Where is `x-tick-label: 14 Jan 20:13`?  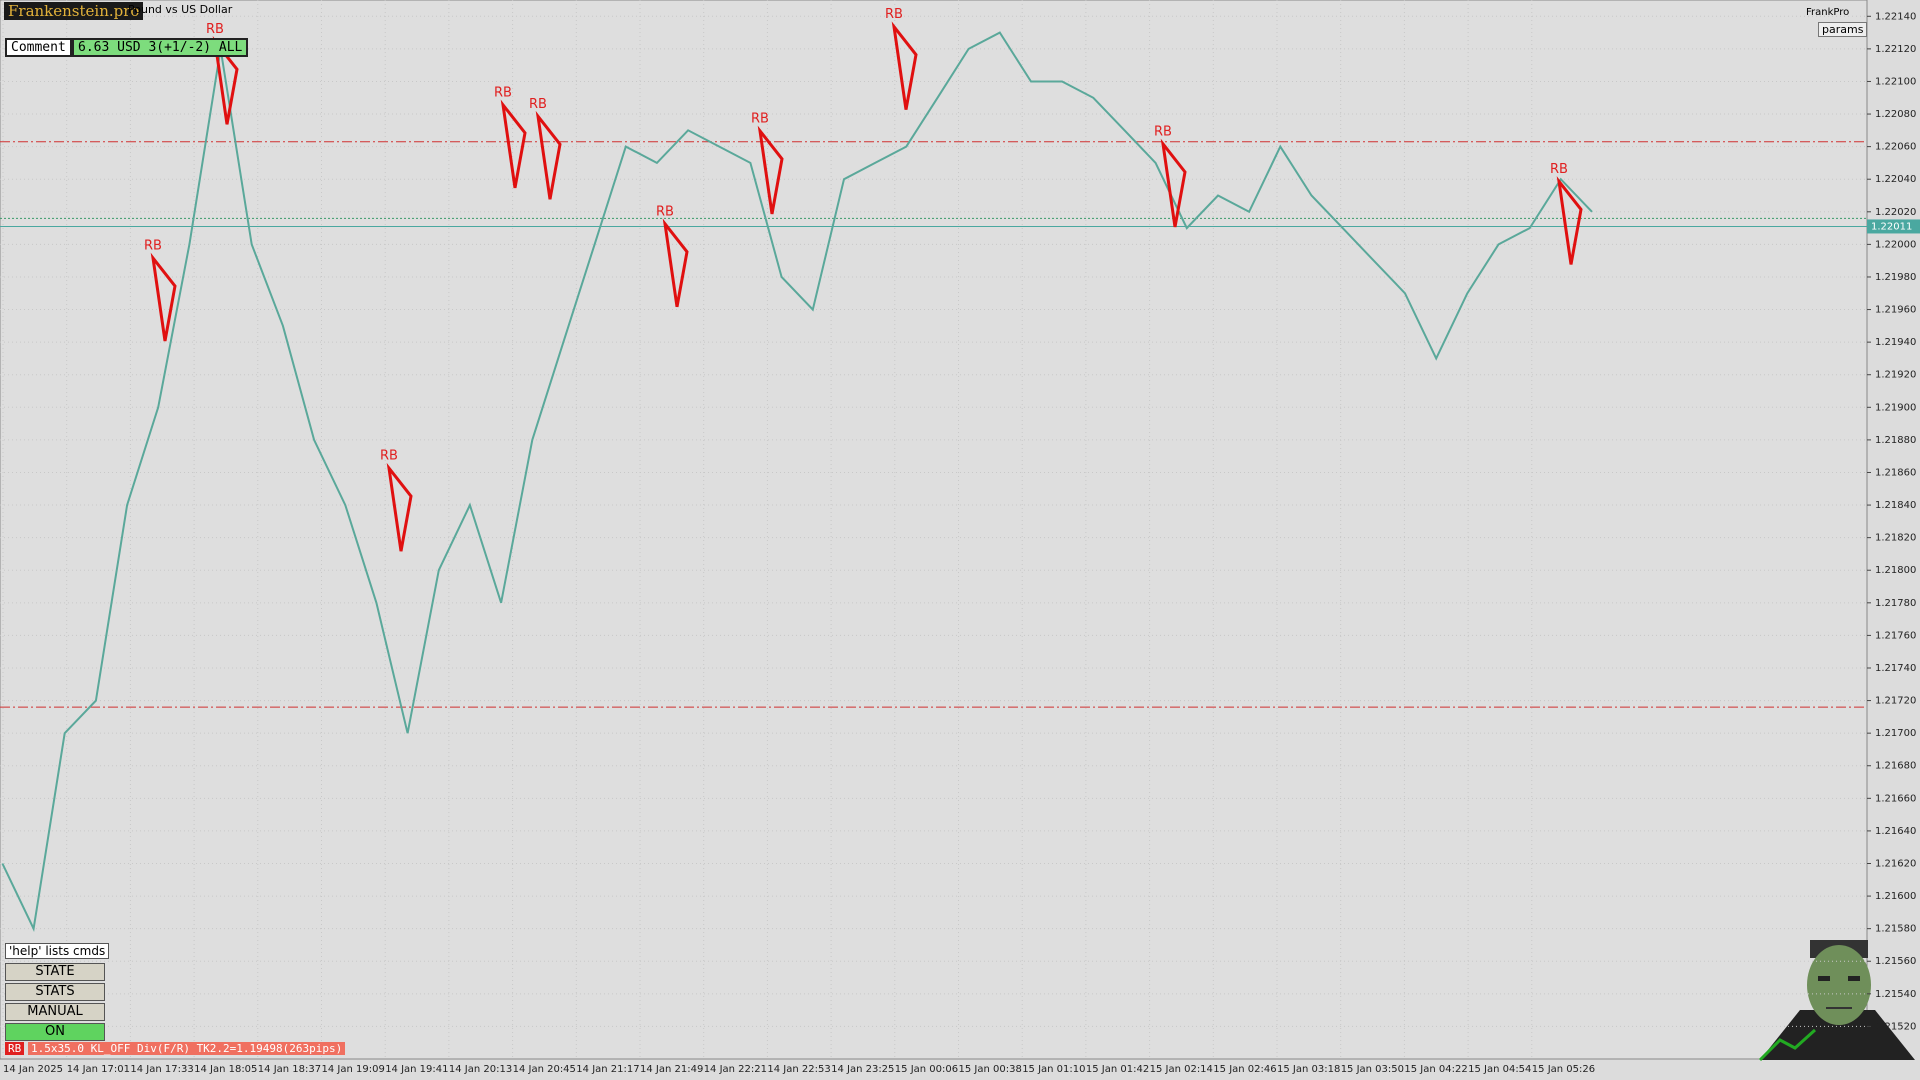 x-tick-label: 14 Jan 20:13 is located at coordinates (480, 1069).